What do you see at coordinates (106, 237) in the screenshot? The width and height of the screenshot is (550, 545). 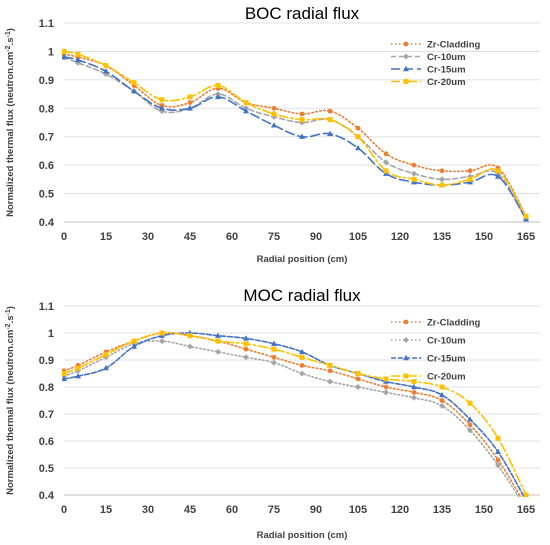 I see `x-tick-label: 15` at bounding box center [106, 237].